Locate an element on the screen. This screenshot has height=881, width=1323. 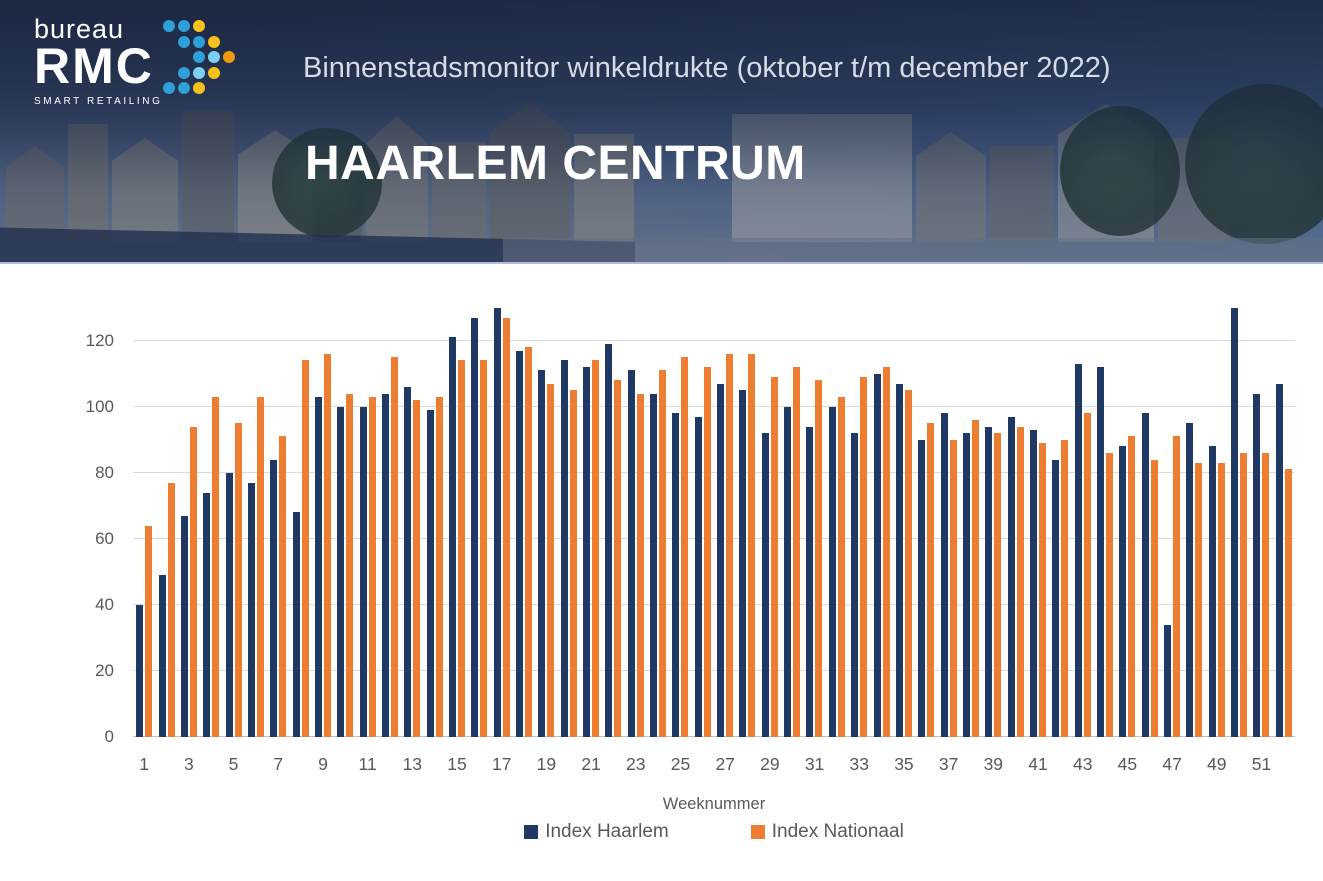
x-axis-tick-label: 43 is located at coordinates (1082, 764).